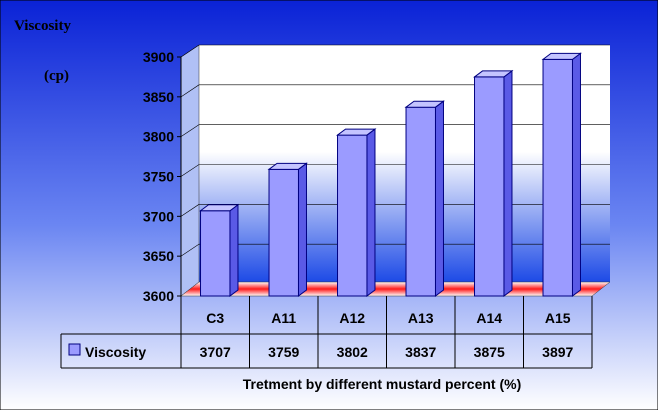 This screenshot has width=658, height=410. What do you see at coordinates (42, 26) in the screenshot?
I see `y-axis-label-line1: Viscosity` at bounding box center [42, 26].